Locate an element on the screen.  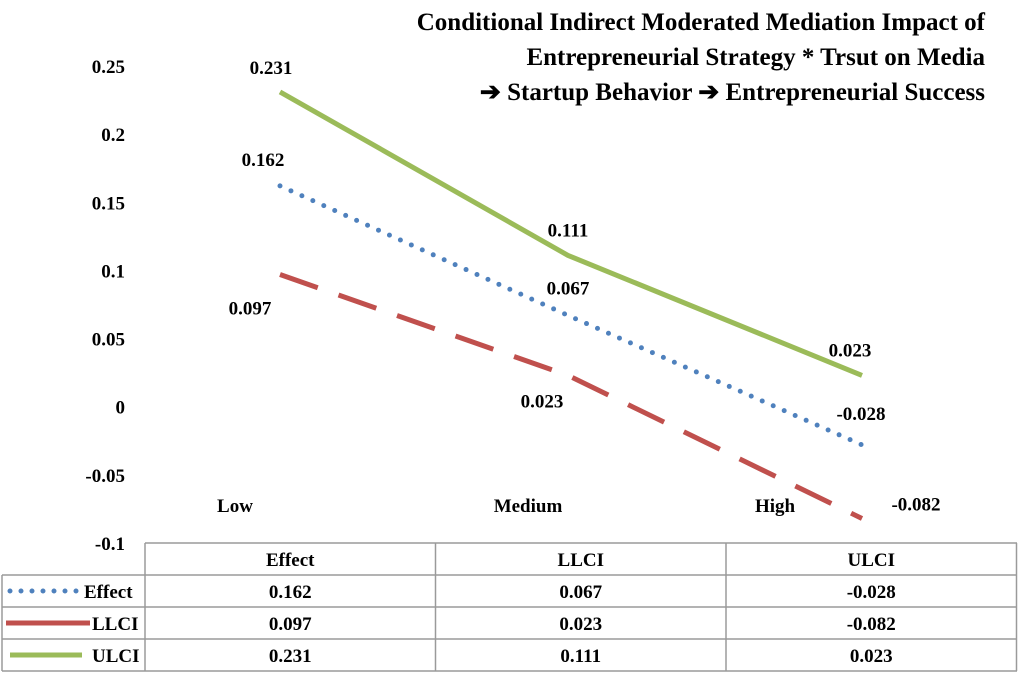
y-tick-label: 0.2 is located at coordinates (113, 135).